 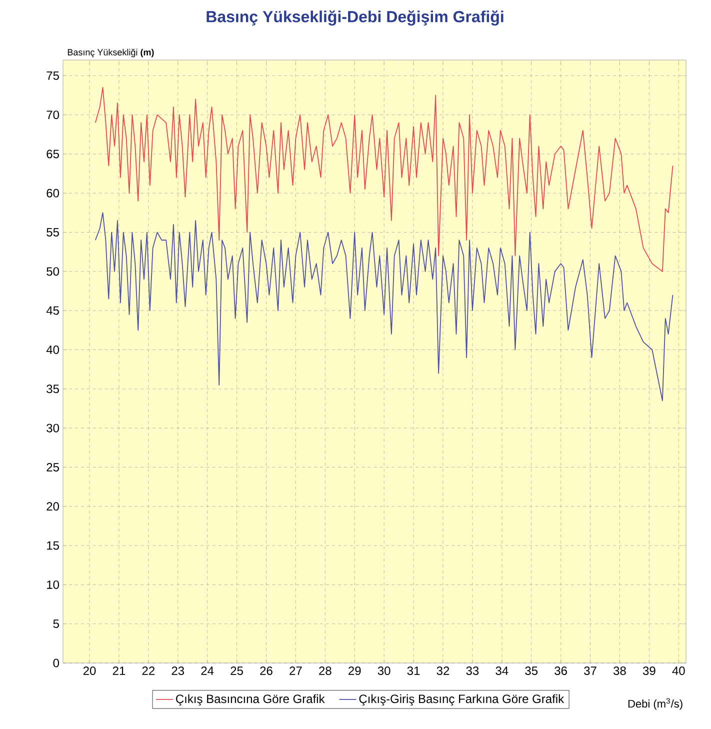 What do you see at coordinates (53, 115) in the screenshot?
I see `y-tick-label: 70` at bounding box center [53, 115].